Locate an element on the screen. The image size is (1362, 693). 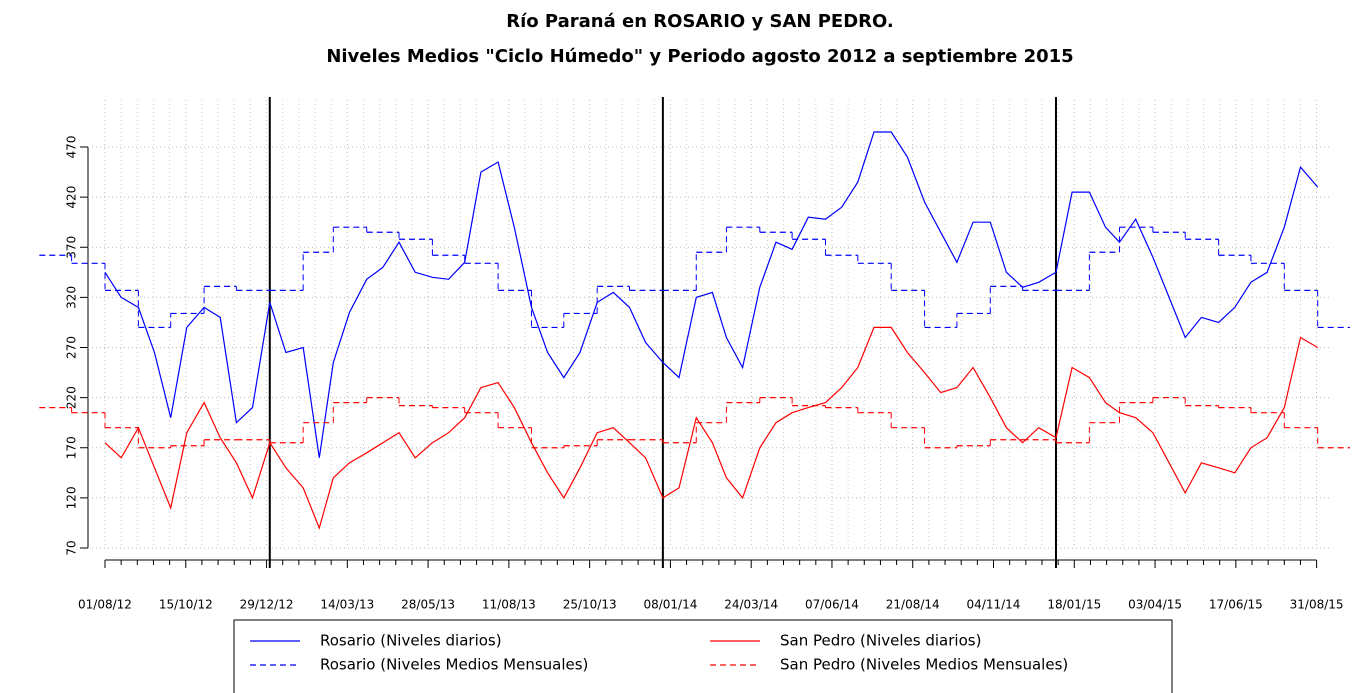
x-tick-label: 17/06/15 is located at coordinates (1236, 605).